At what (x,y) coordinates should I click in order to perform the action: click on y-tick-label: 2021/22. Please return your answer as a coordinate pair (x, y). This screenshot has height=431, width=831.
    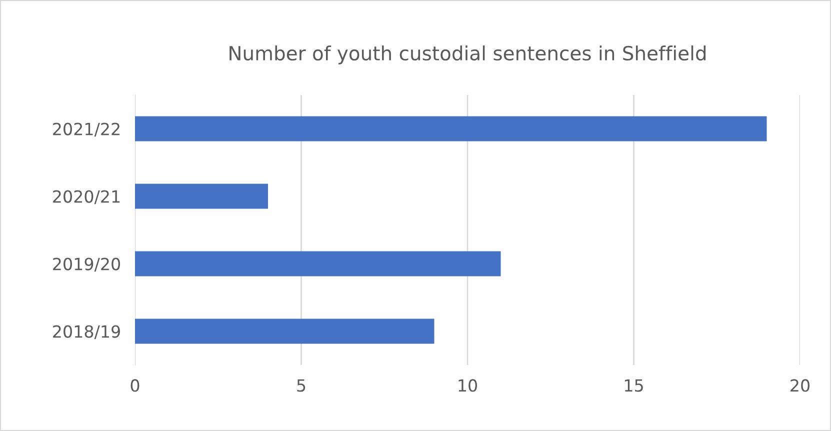
    Looking at the image, I should click on (86, 129).